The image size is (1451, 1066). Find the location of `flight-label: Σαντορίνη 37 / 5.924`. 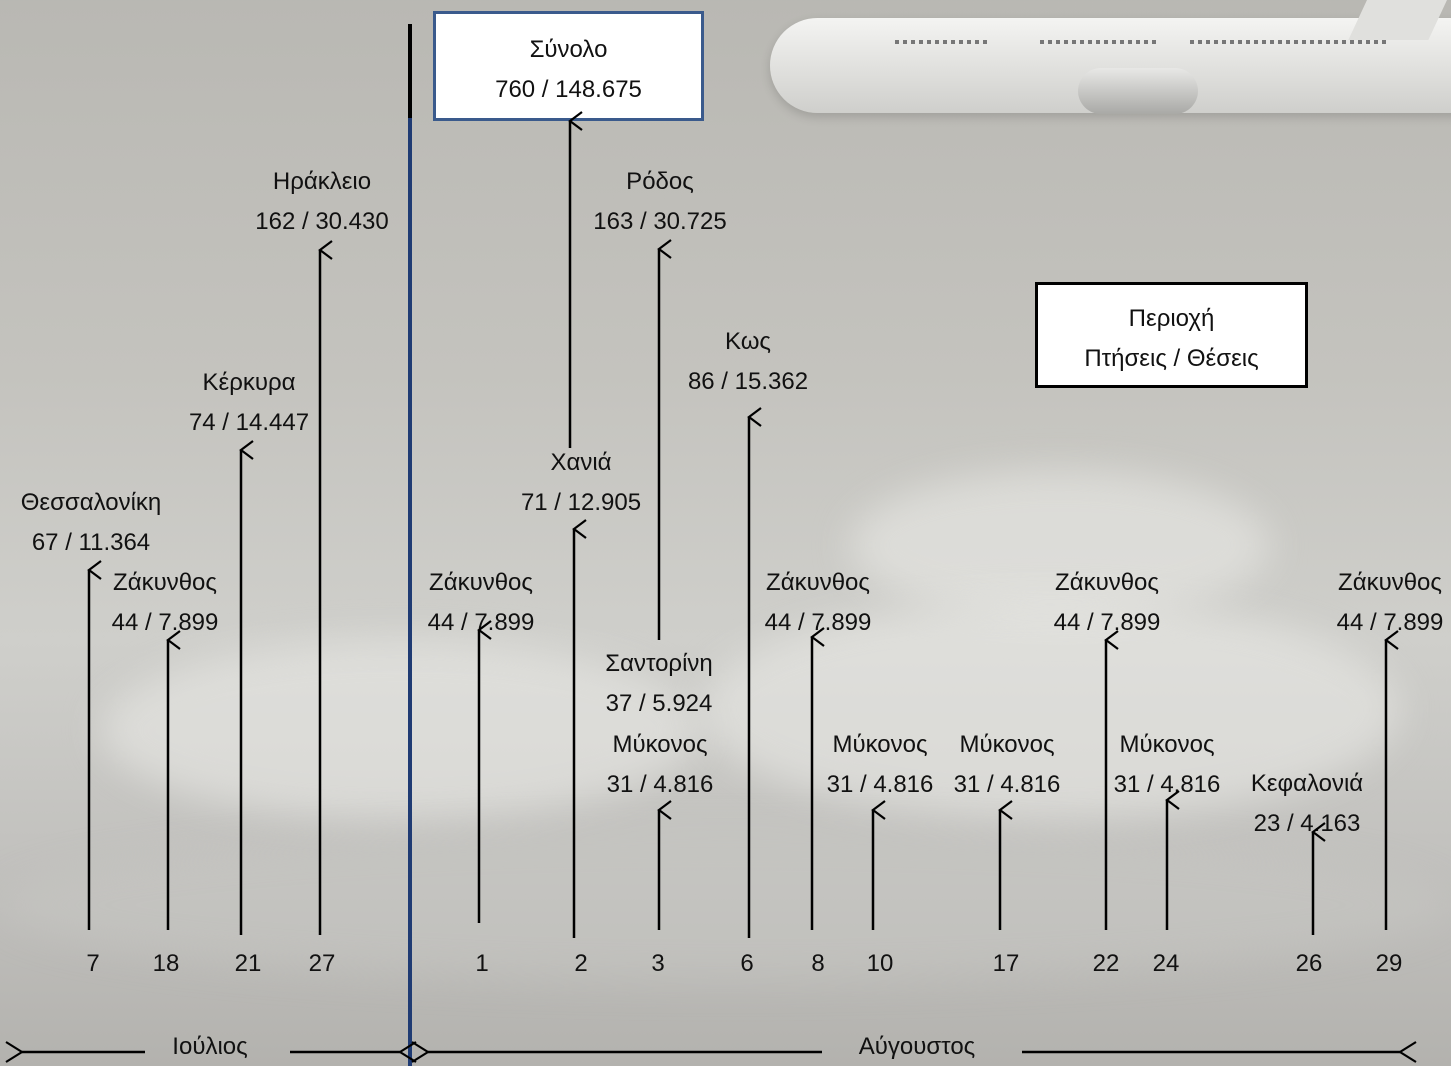

flight-label: Σαντορίνη 37 / 5.924 is located at coordinates (659, 684).